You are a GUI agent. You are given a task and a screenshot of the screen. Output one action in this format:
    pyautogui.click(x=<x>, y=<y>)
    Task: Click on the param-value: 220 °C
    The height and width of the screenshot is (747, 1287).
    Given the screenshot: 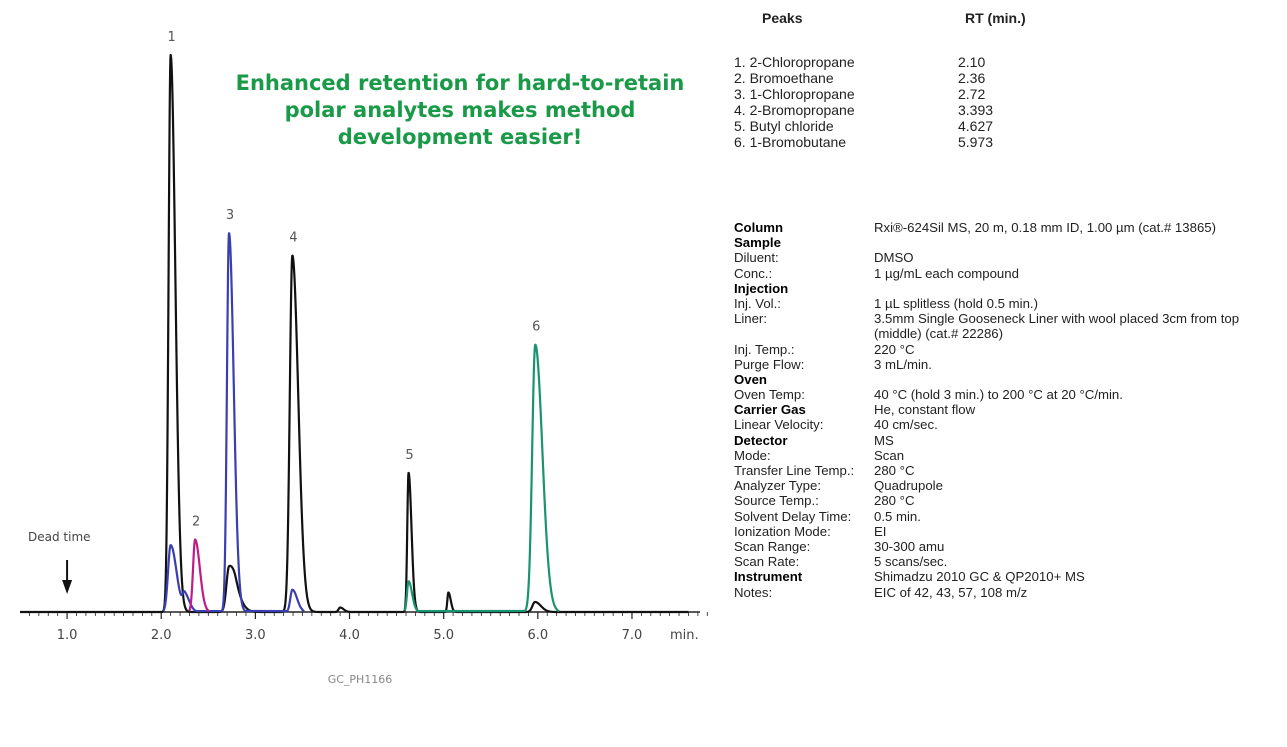 What is the action you would take?
    pyautogui.click(x=894, y=349)
    